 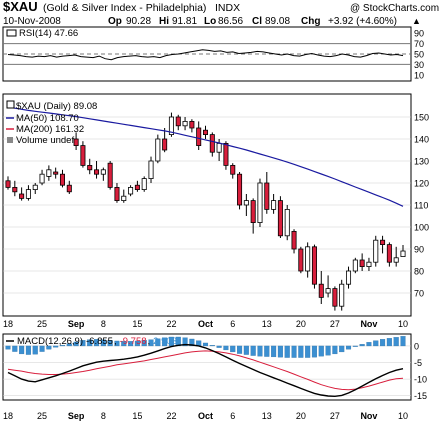 I want to click on macd-legend-signal: -9.758, so click(x=133, y=341).